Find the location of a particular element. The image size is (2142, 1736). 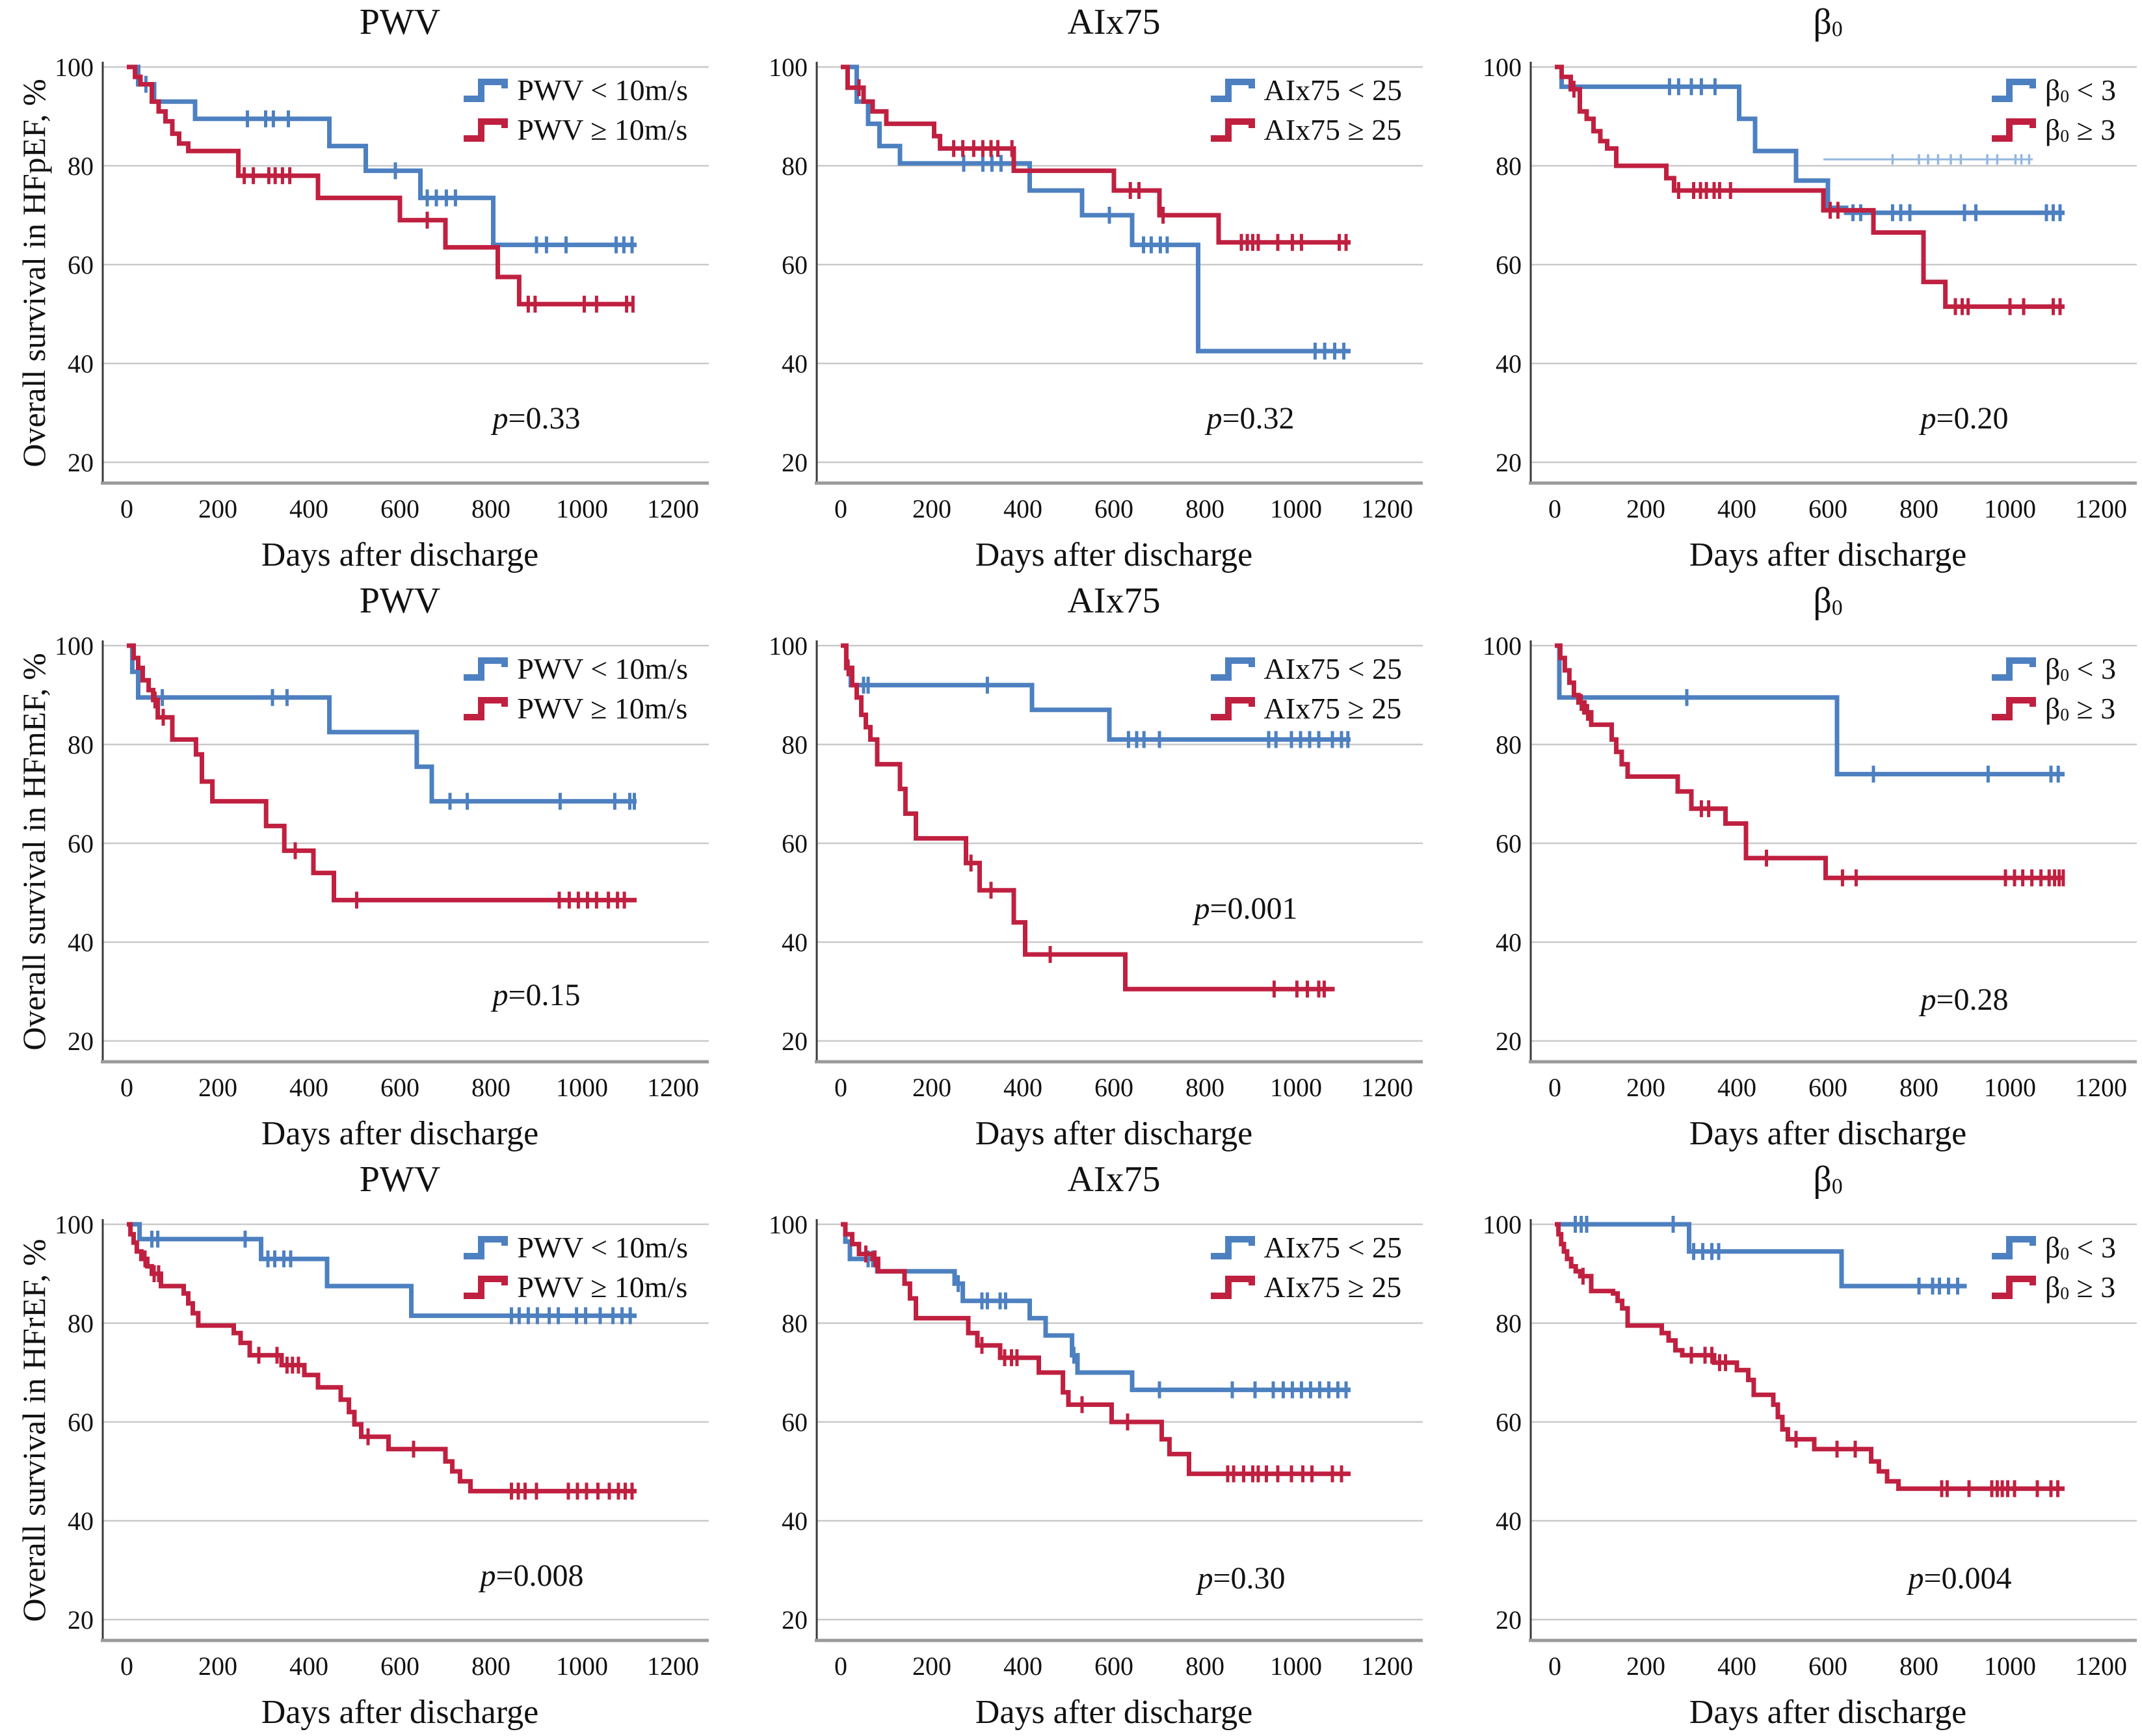

panel-title: PWV is located at coordinates (400, 1179).